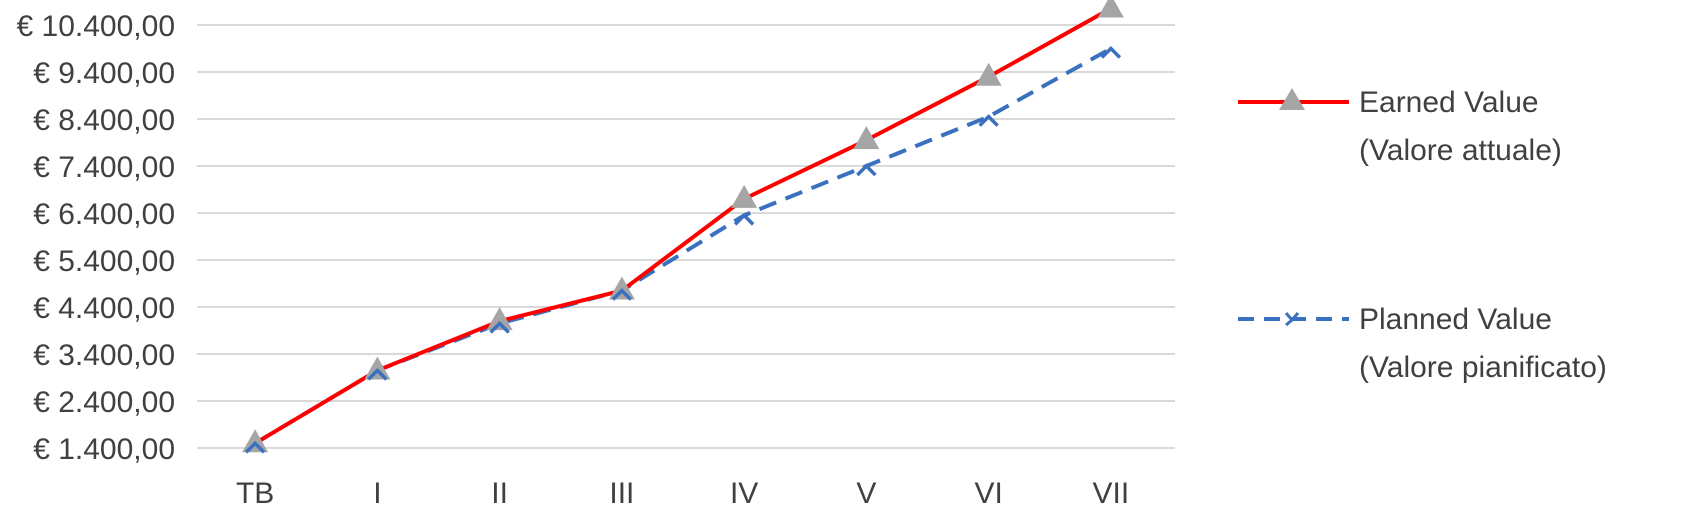 The height and width of the screenshot is (511, 1691). I want to click on legend-label-planned-value-line2: (Valore pianificato), so click(1483, 367).